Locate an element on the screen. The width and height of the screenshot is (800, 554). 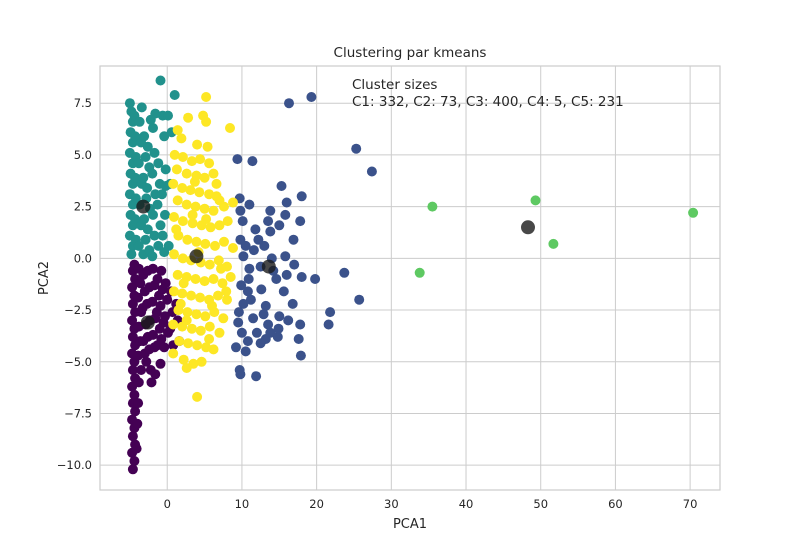
x-tick-label: 40 is located at coordinates (466, 504).